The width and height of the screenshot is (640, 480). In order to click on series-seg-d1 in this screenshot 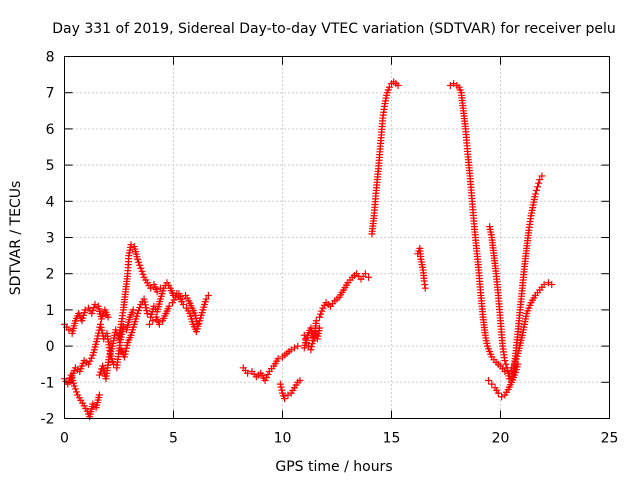, I will do `click(501, 228)`.